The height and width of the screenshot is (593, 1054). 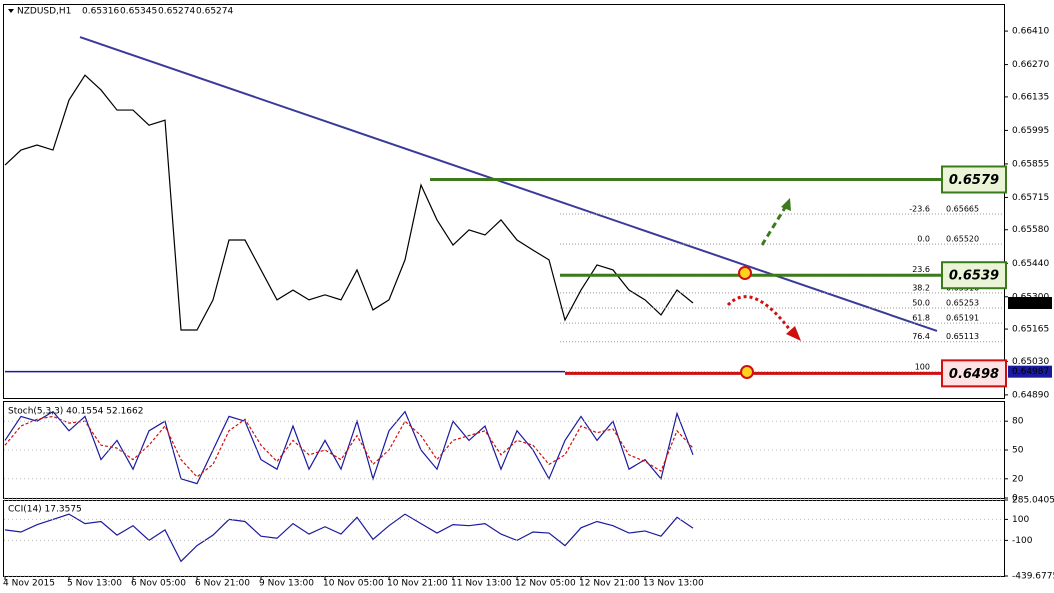 What do you see at coordinates (1030, 131) in the screenshot?
I see `y-tick-label: 0.65995` at bounding box center [1030, 131].